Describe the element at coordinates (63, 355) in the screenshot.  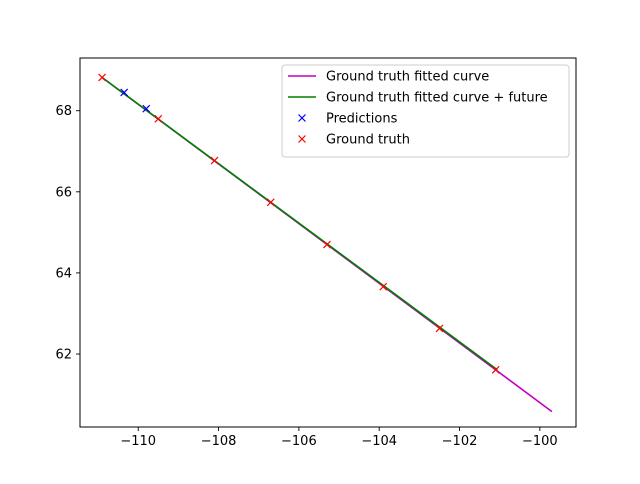
I see `y-tick-label-0: 62` at that location.